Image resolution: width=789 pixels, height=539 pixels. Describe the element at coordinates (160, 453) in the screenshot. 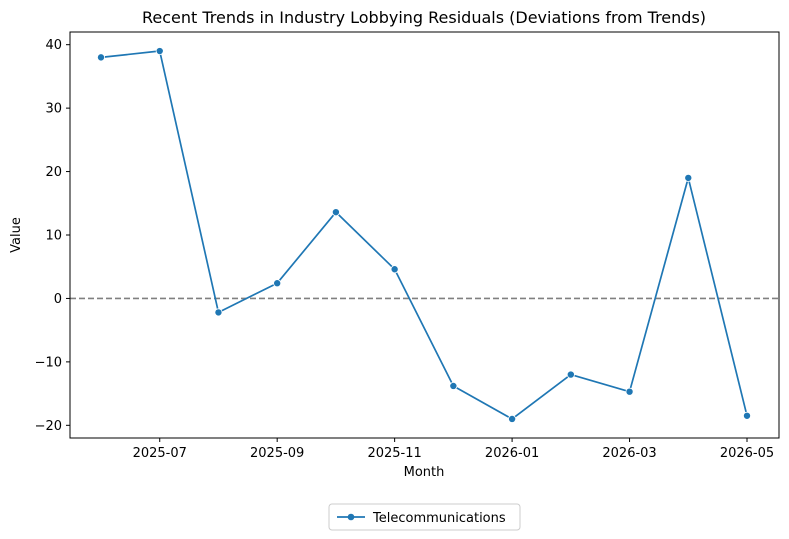

I see `x-tick-label: 2025-07` at that location.